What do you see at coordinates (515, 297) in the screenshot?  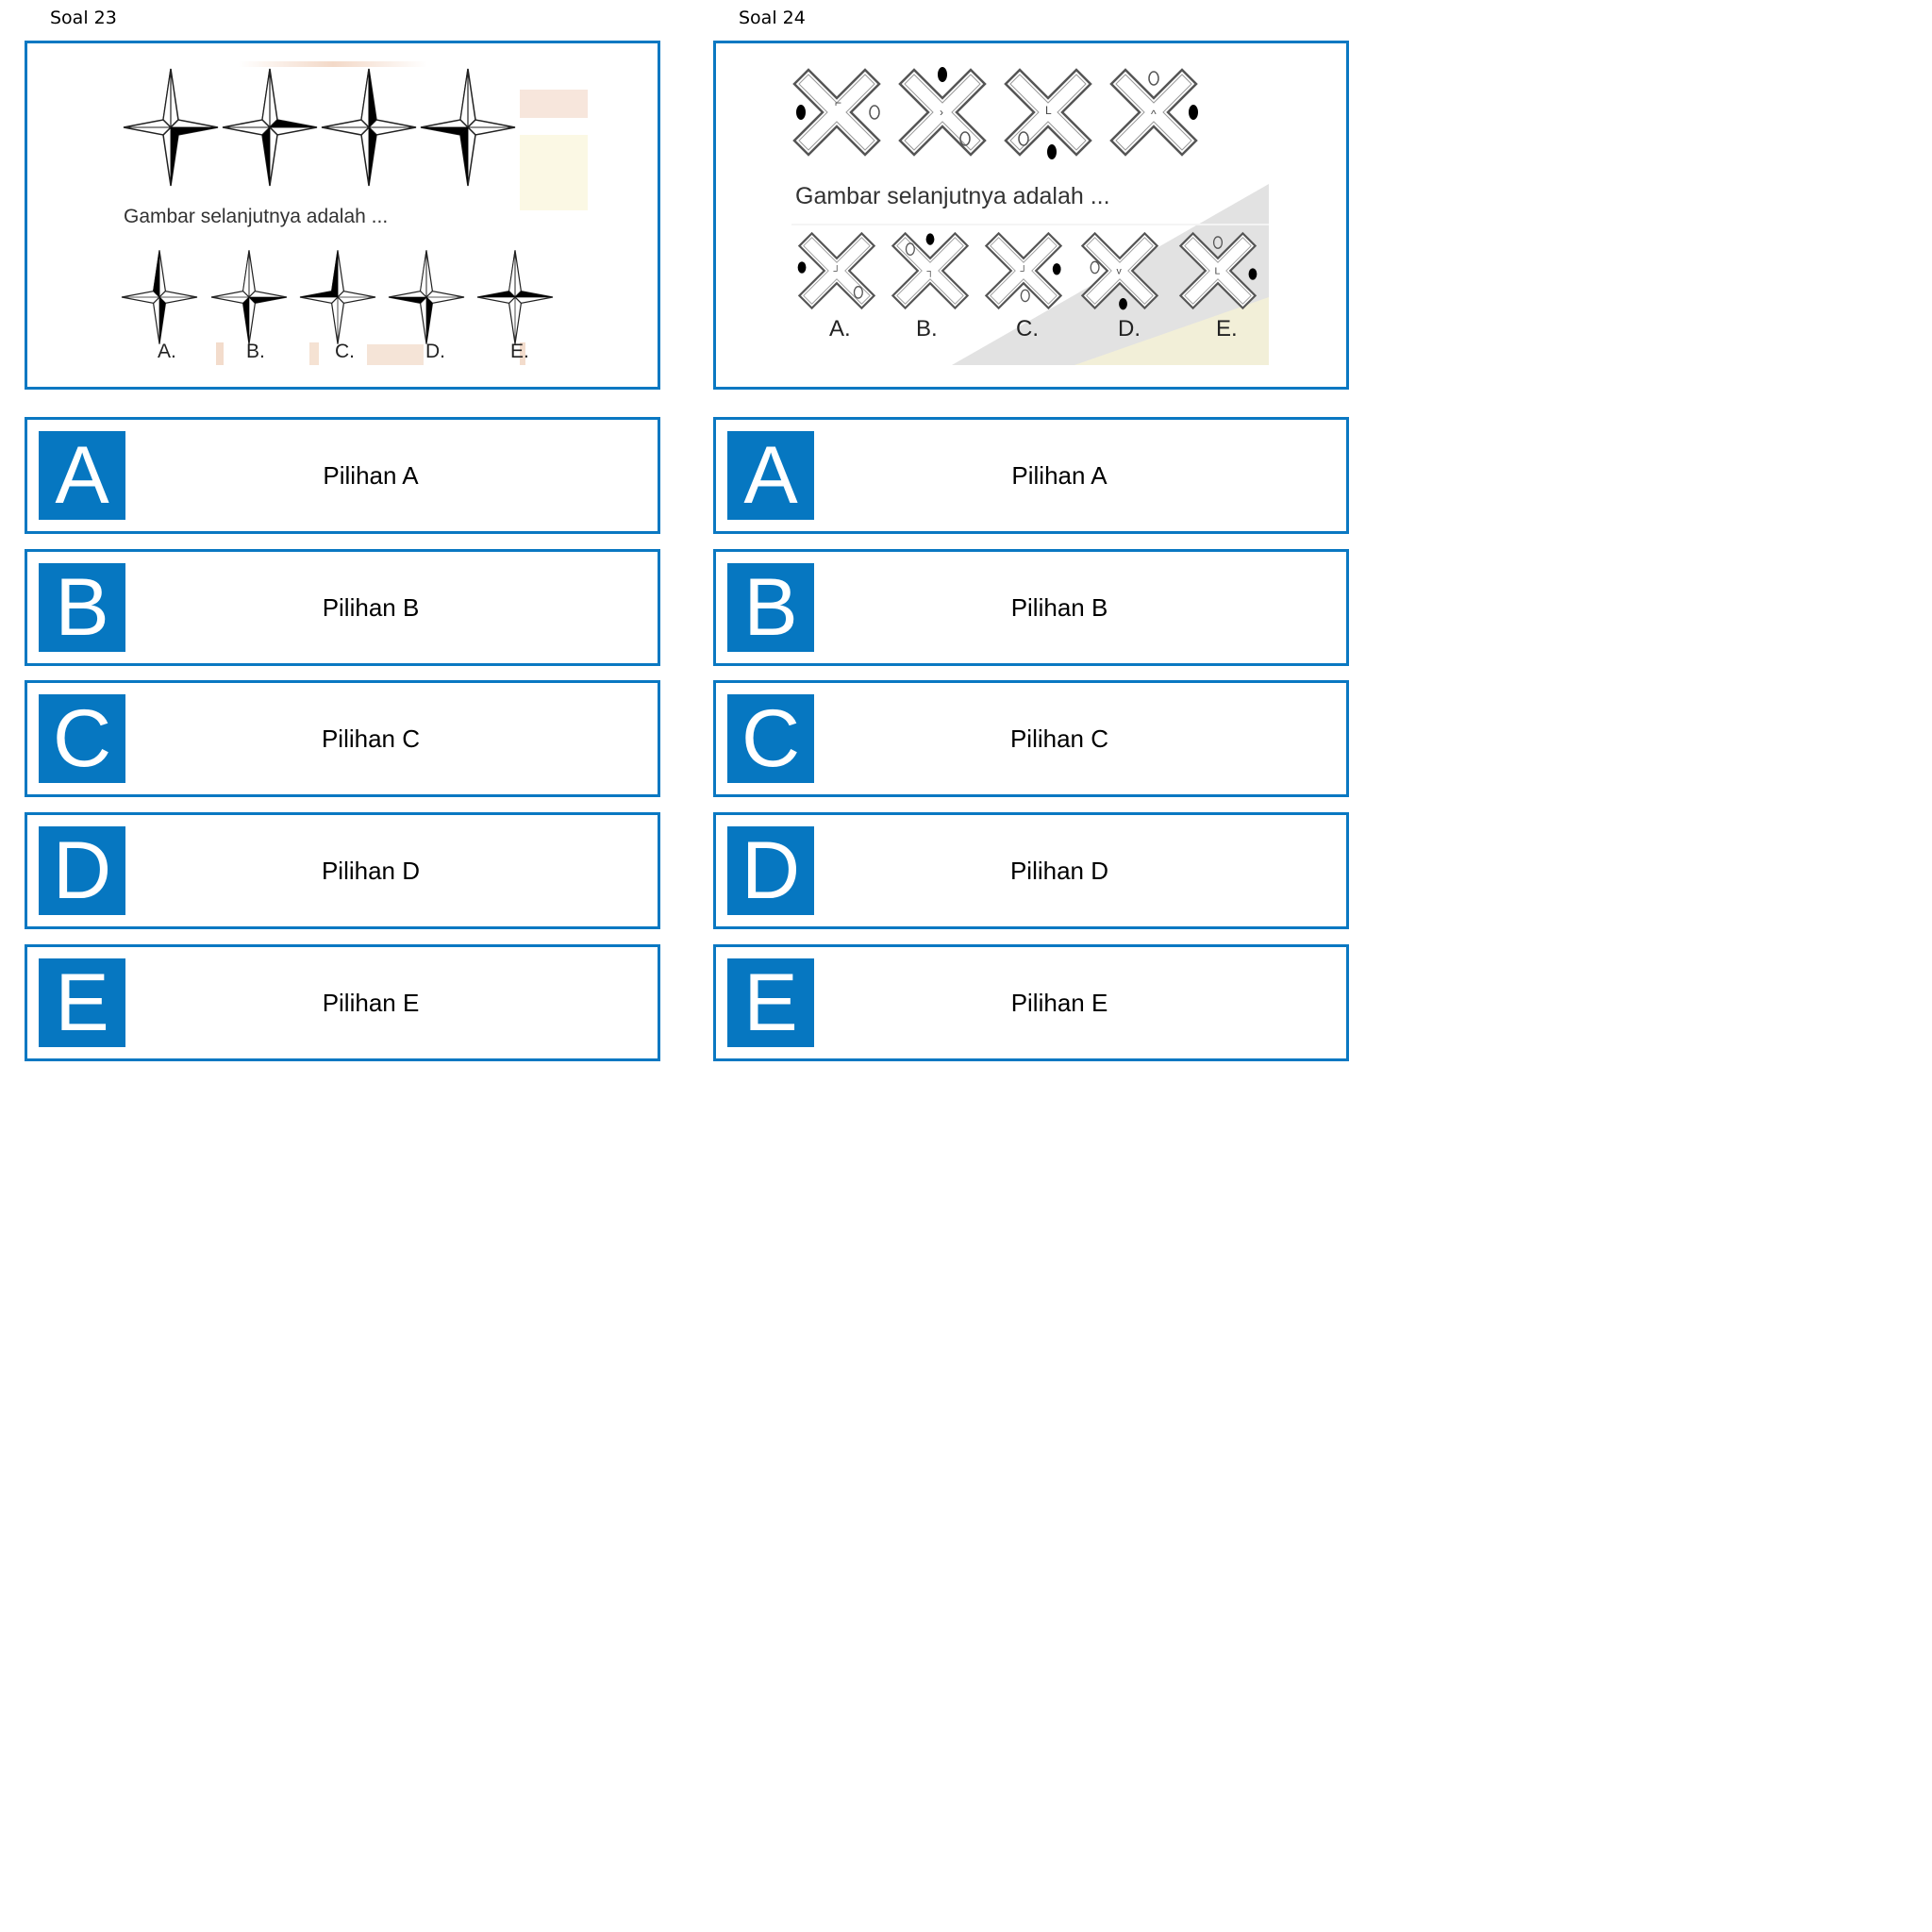 I see `option-star-e` at bounding box center [515, 297].